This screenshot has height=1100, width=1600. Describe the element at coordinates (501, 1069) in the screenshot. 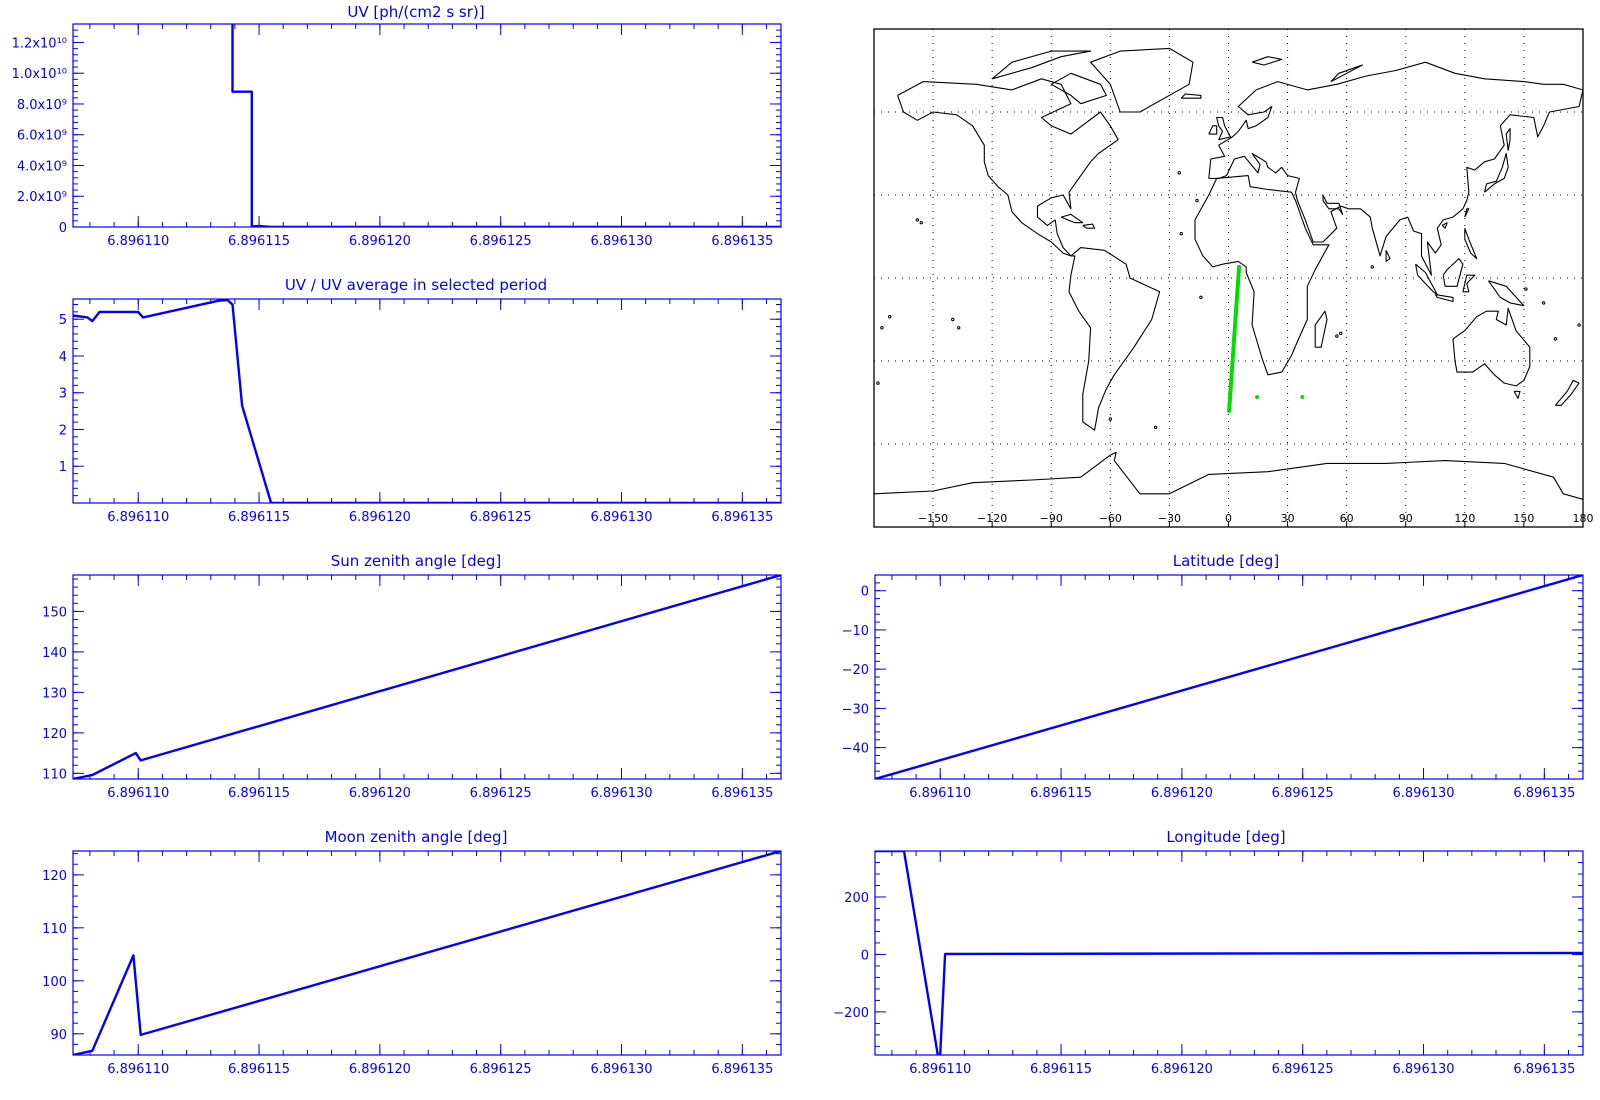

I see `mza-x-tick-label: 6.896125` at that location.